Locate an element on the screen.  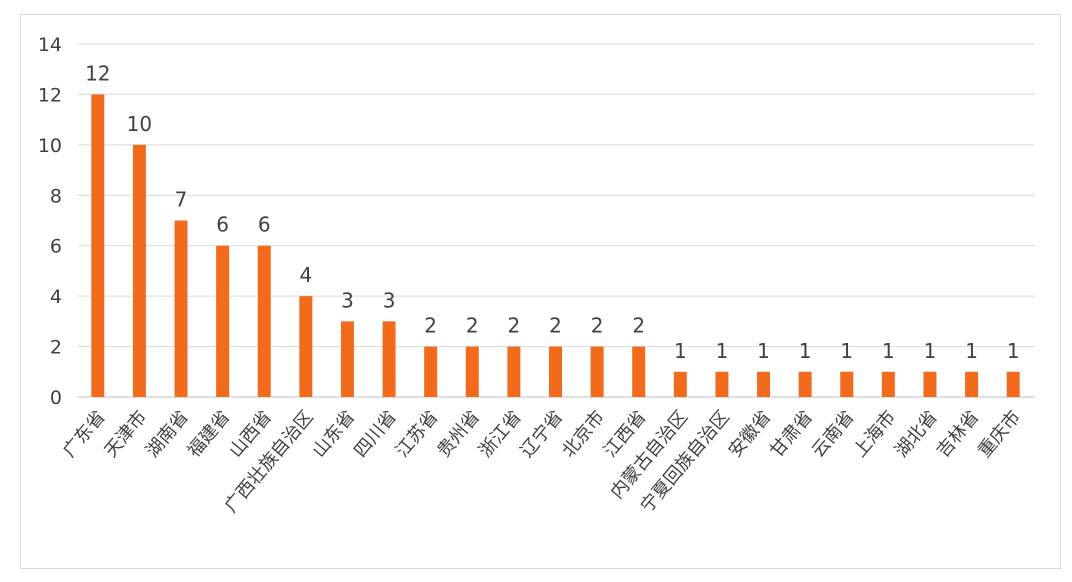
x-category-label: 福建省 is located at coordinates (209, 434).